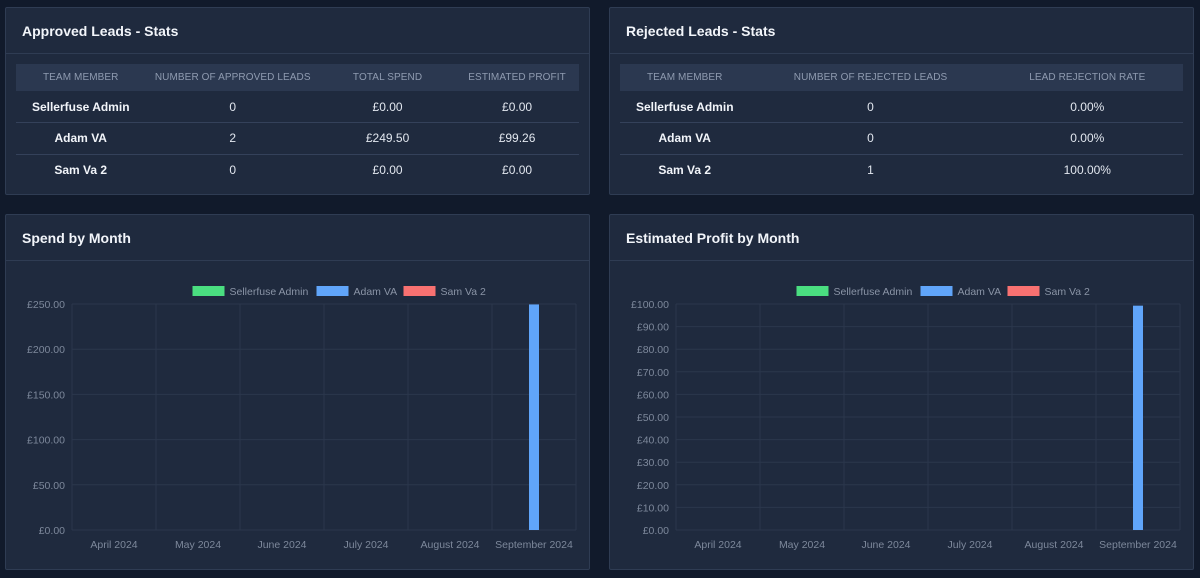  What do you see at coordinates (388, 77) in the screenshot?
I see `col-total-spend: Total Spend` at bounding box center [388, 77].